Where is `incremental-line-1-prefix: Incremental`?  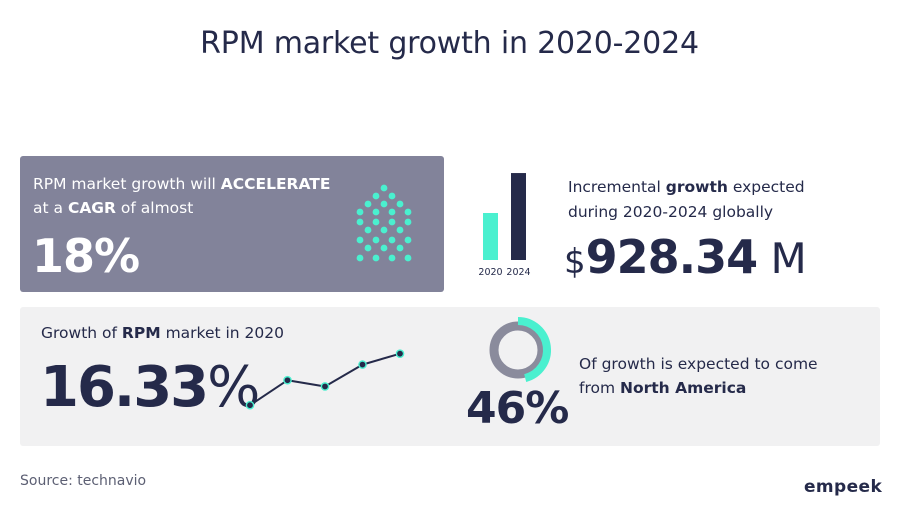 incremental-line-1-prefix: Incremental is located at coordinates (617, 187).